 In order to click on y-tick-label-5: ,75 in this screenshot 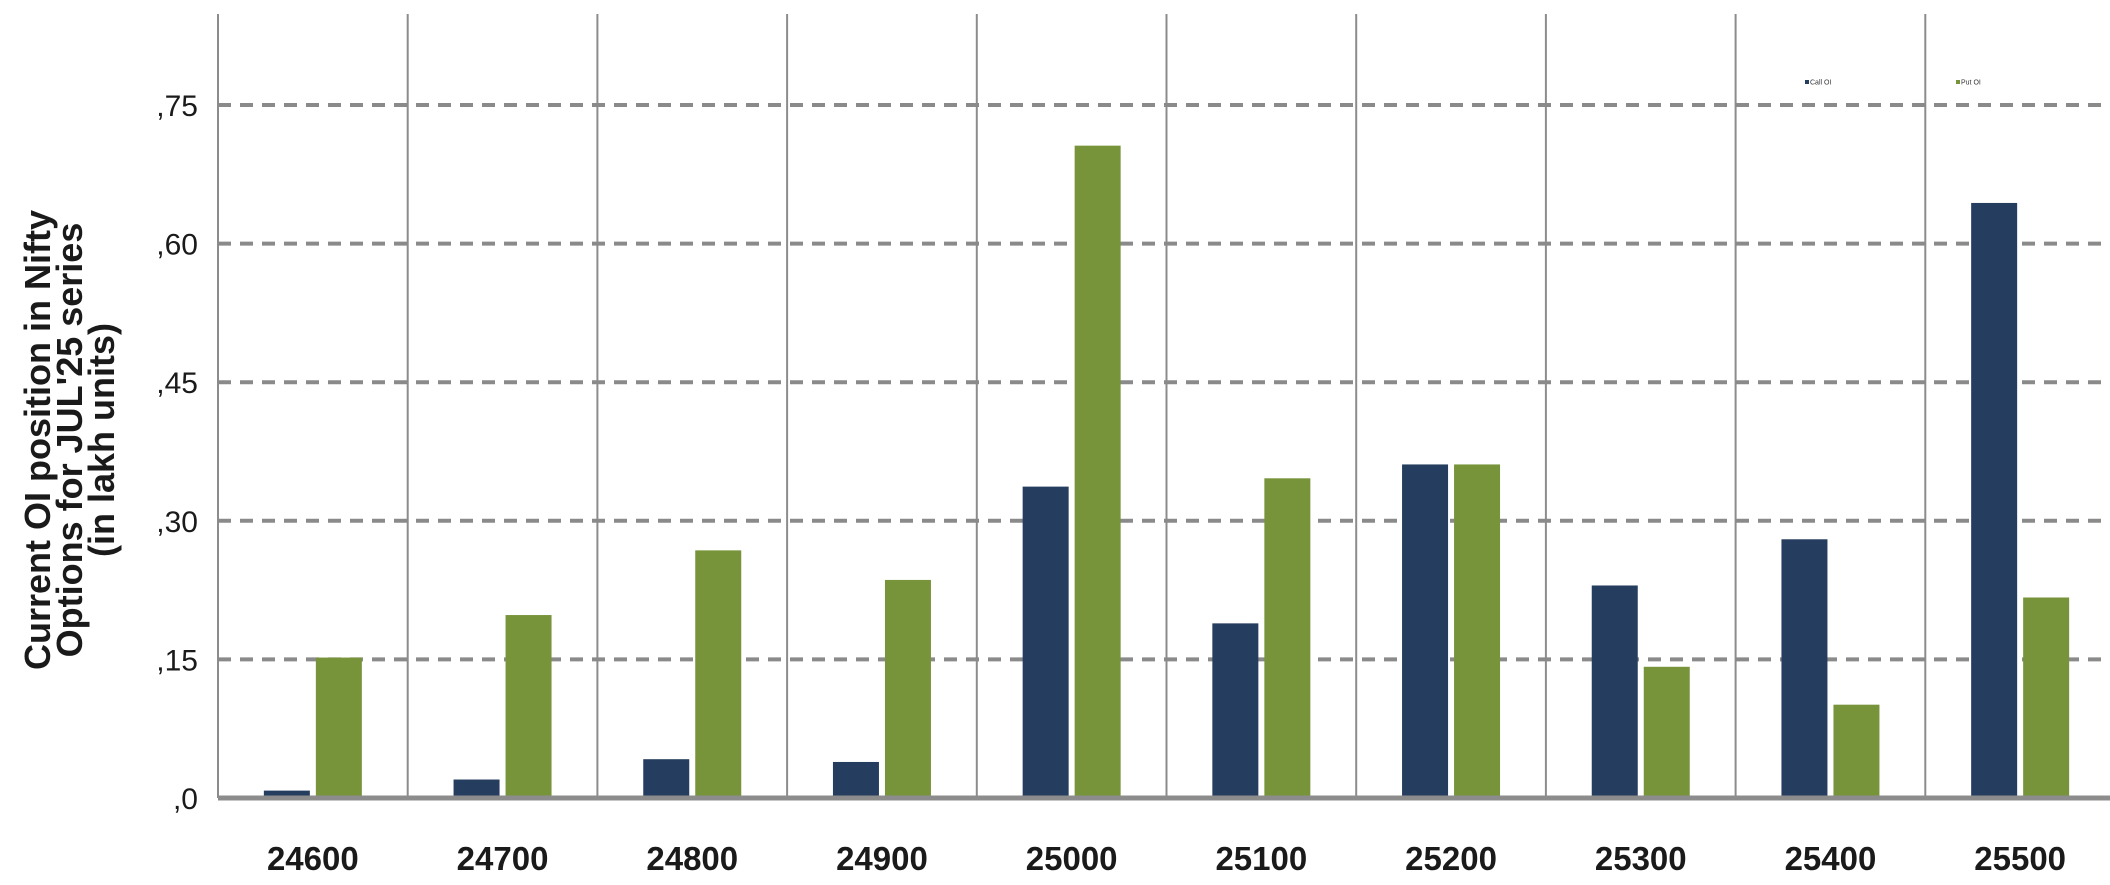, I will do `click(177, 106)`.